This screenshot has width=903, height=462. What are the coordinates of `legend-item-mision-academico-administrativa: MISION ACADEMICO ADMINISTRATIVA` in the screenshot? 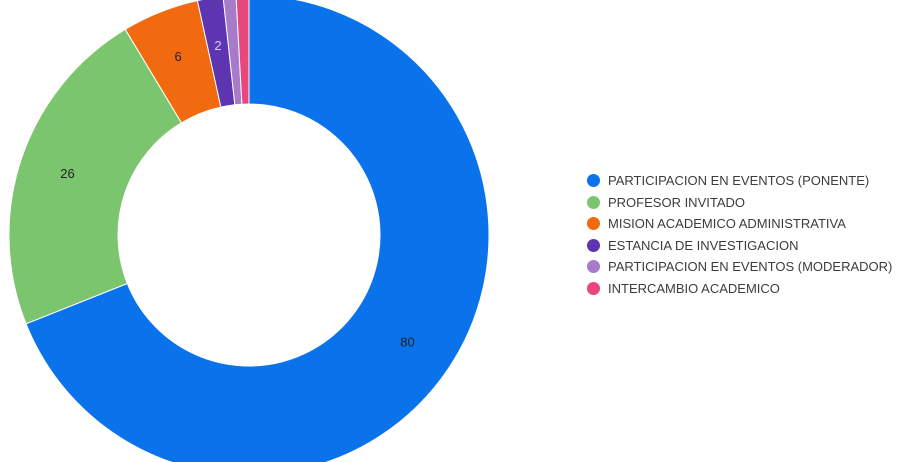 It's located at (739, 224).